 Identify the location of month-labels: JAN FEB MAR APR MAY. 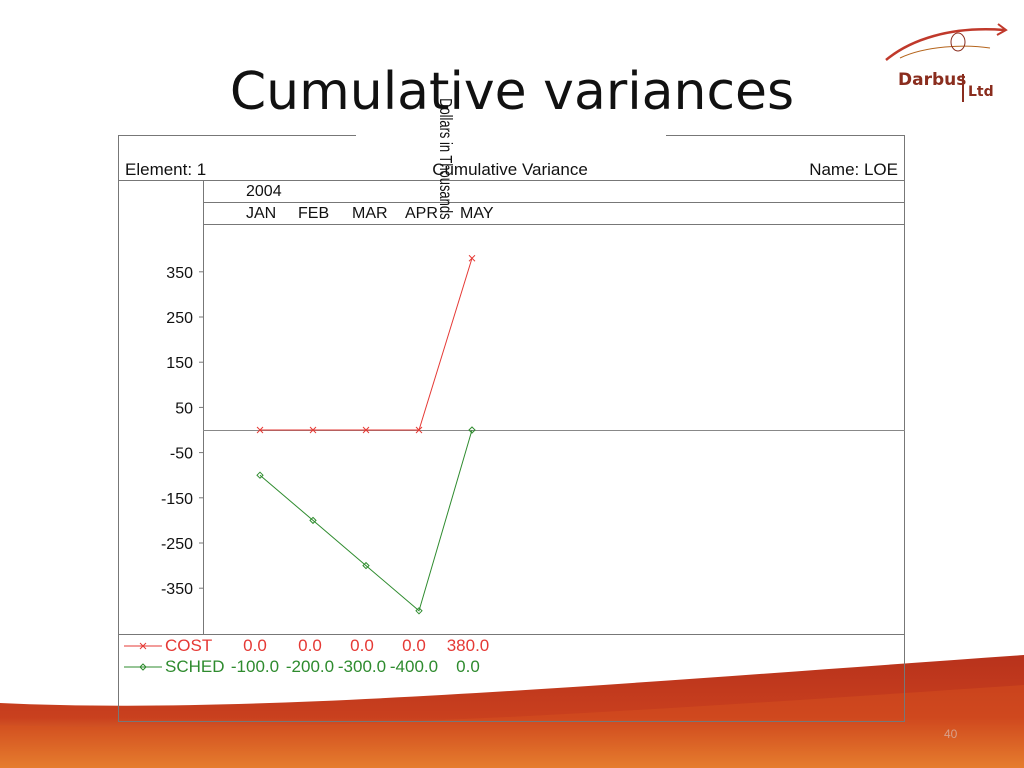
(370, 213).